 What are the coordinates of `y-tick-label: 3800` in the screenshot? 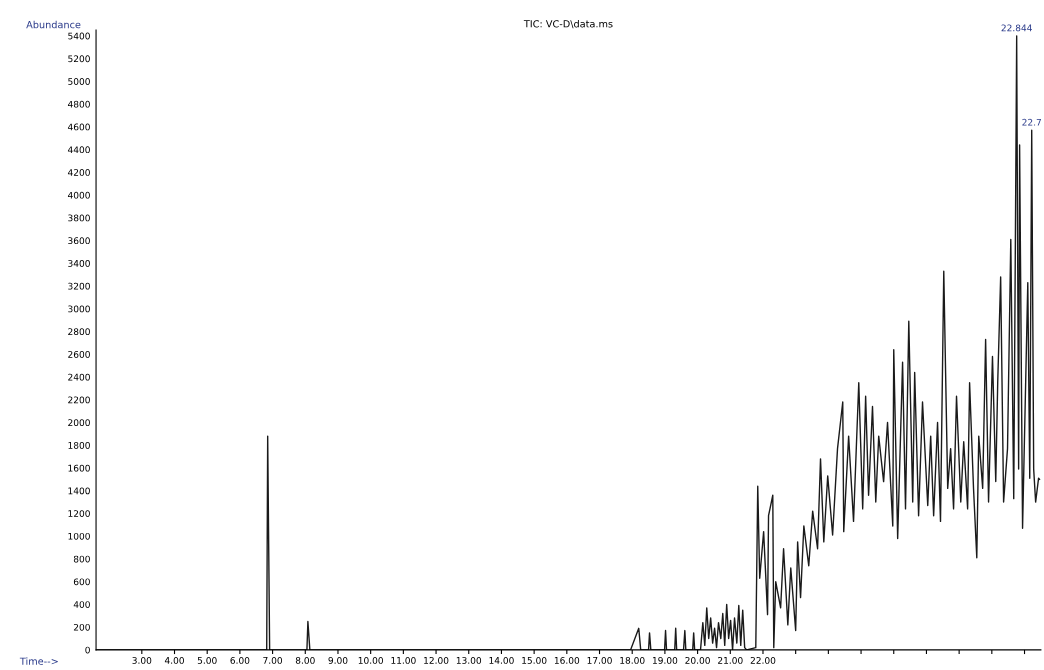 It's located at (79, 218).